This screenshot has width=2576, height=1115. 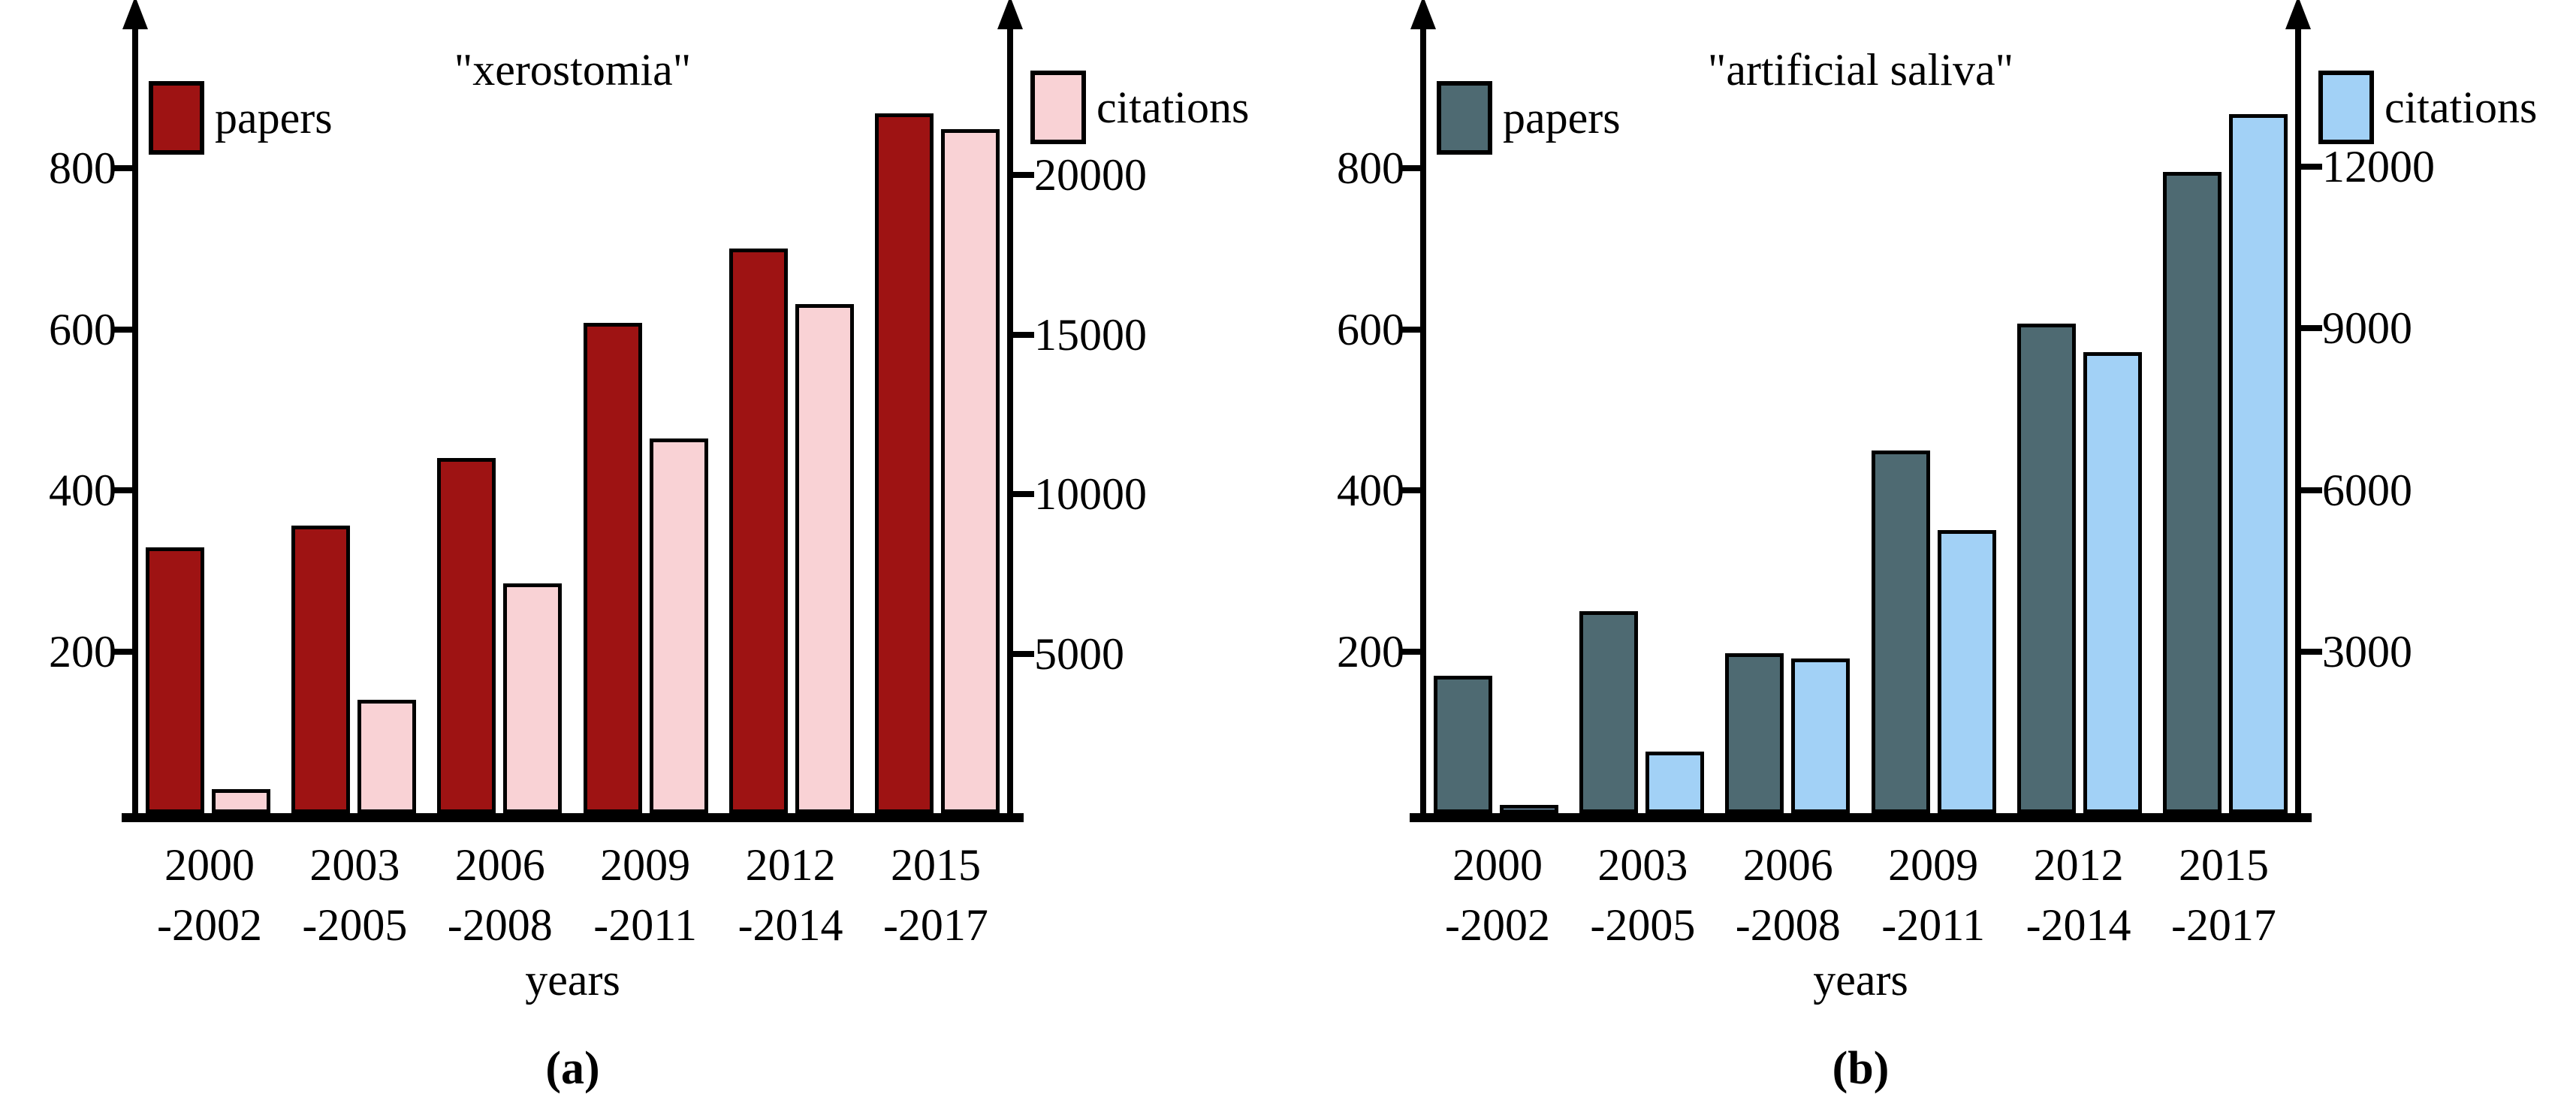 What do you see at coordinates (645, 865) in the screenshot?
I see `x-category-line1: 2009` at bounding box center [645, 865].